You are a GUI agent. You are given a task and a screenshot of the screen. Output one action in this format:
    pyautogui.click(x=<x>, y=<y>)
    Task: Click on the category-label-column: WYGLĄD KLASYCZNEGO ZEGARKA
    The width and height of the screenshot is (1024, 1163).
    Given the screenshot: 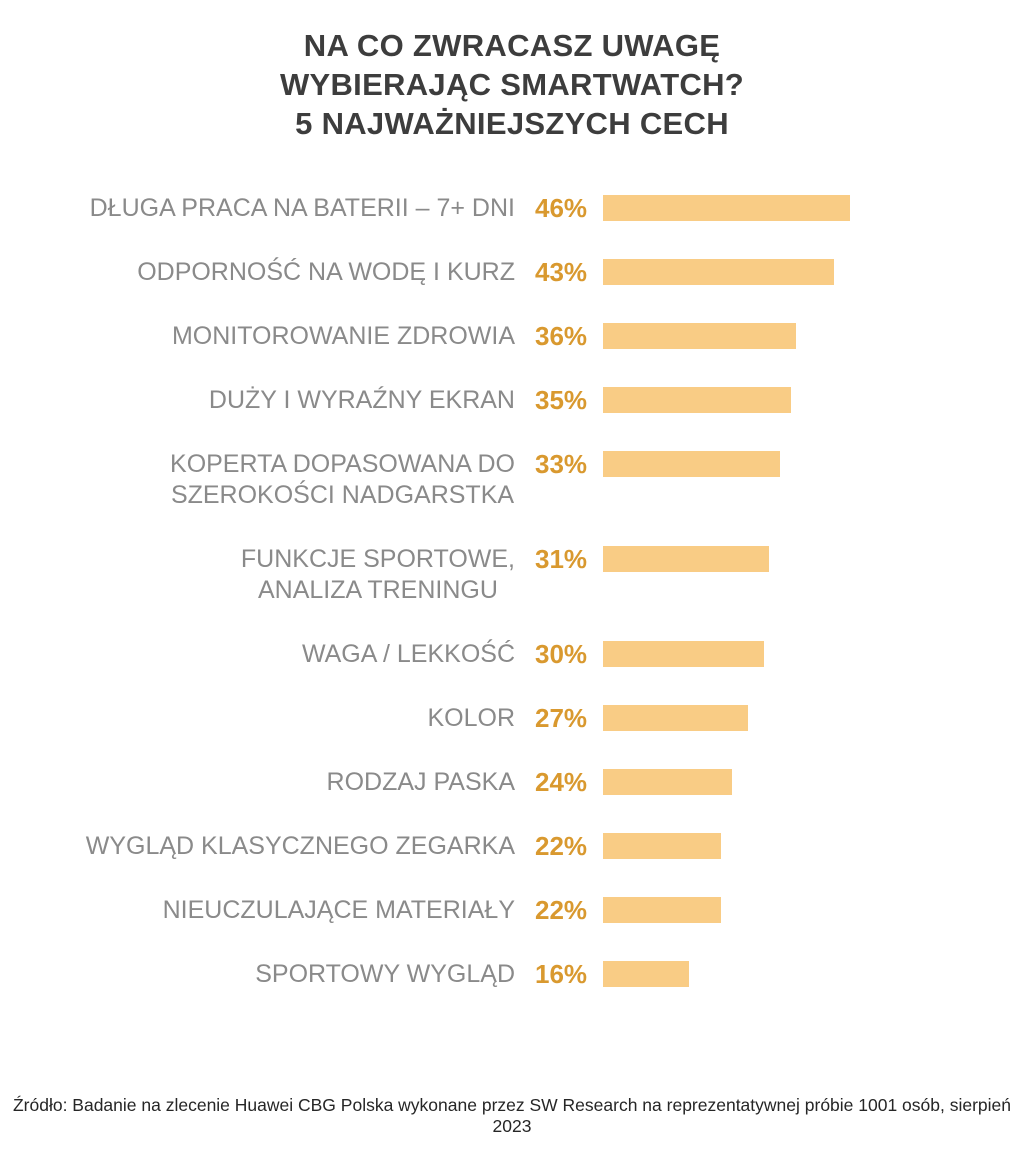 What is the action you would take?
    pyautogui.click(x=257, y=846)
    